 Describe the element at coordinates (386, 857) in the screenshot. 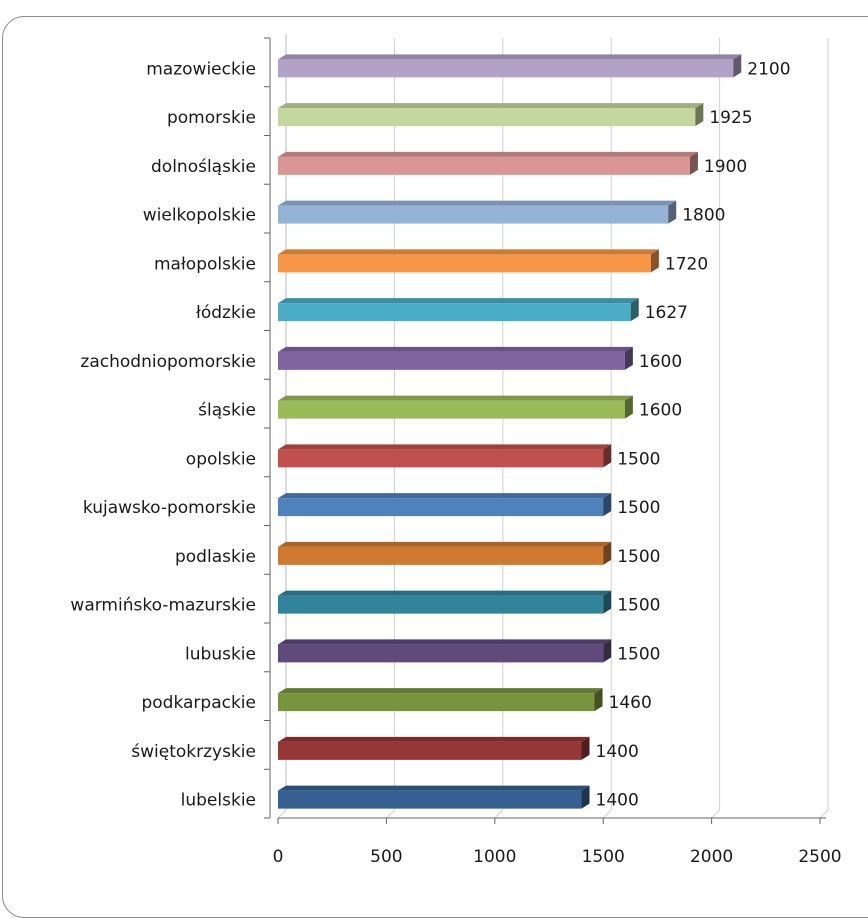

I see `x-tick-label: 500` at that location.